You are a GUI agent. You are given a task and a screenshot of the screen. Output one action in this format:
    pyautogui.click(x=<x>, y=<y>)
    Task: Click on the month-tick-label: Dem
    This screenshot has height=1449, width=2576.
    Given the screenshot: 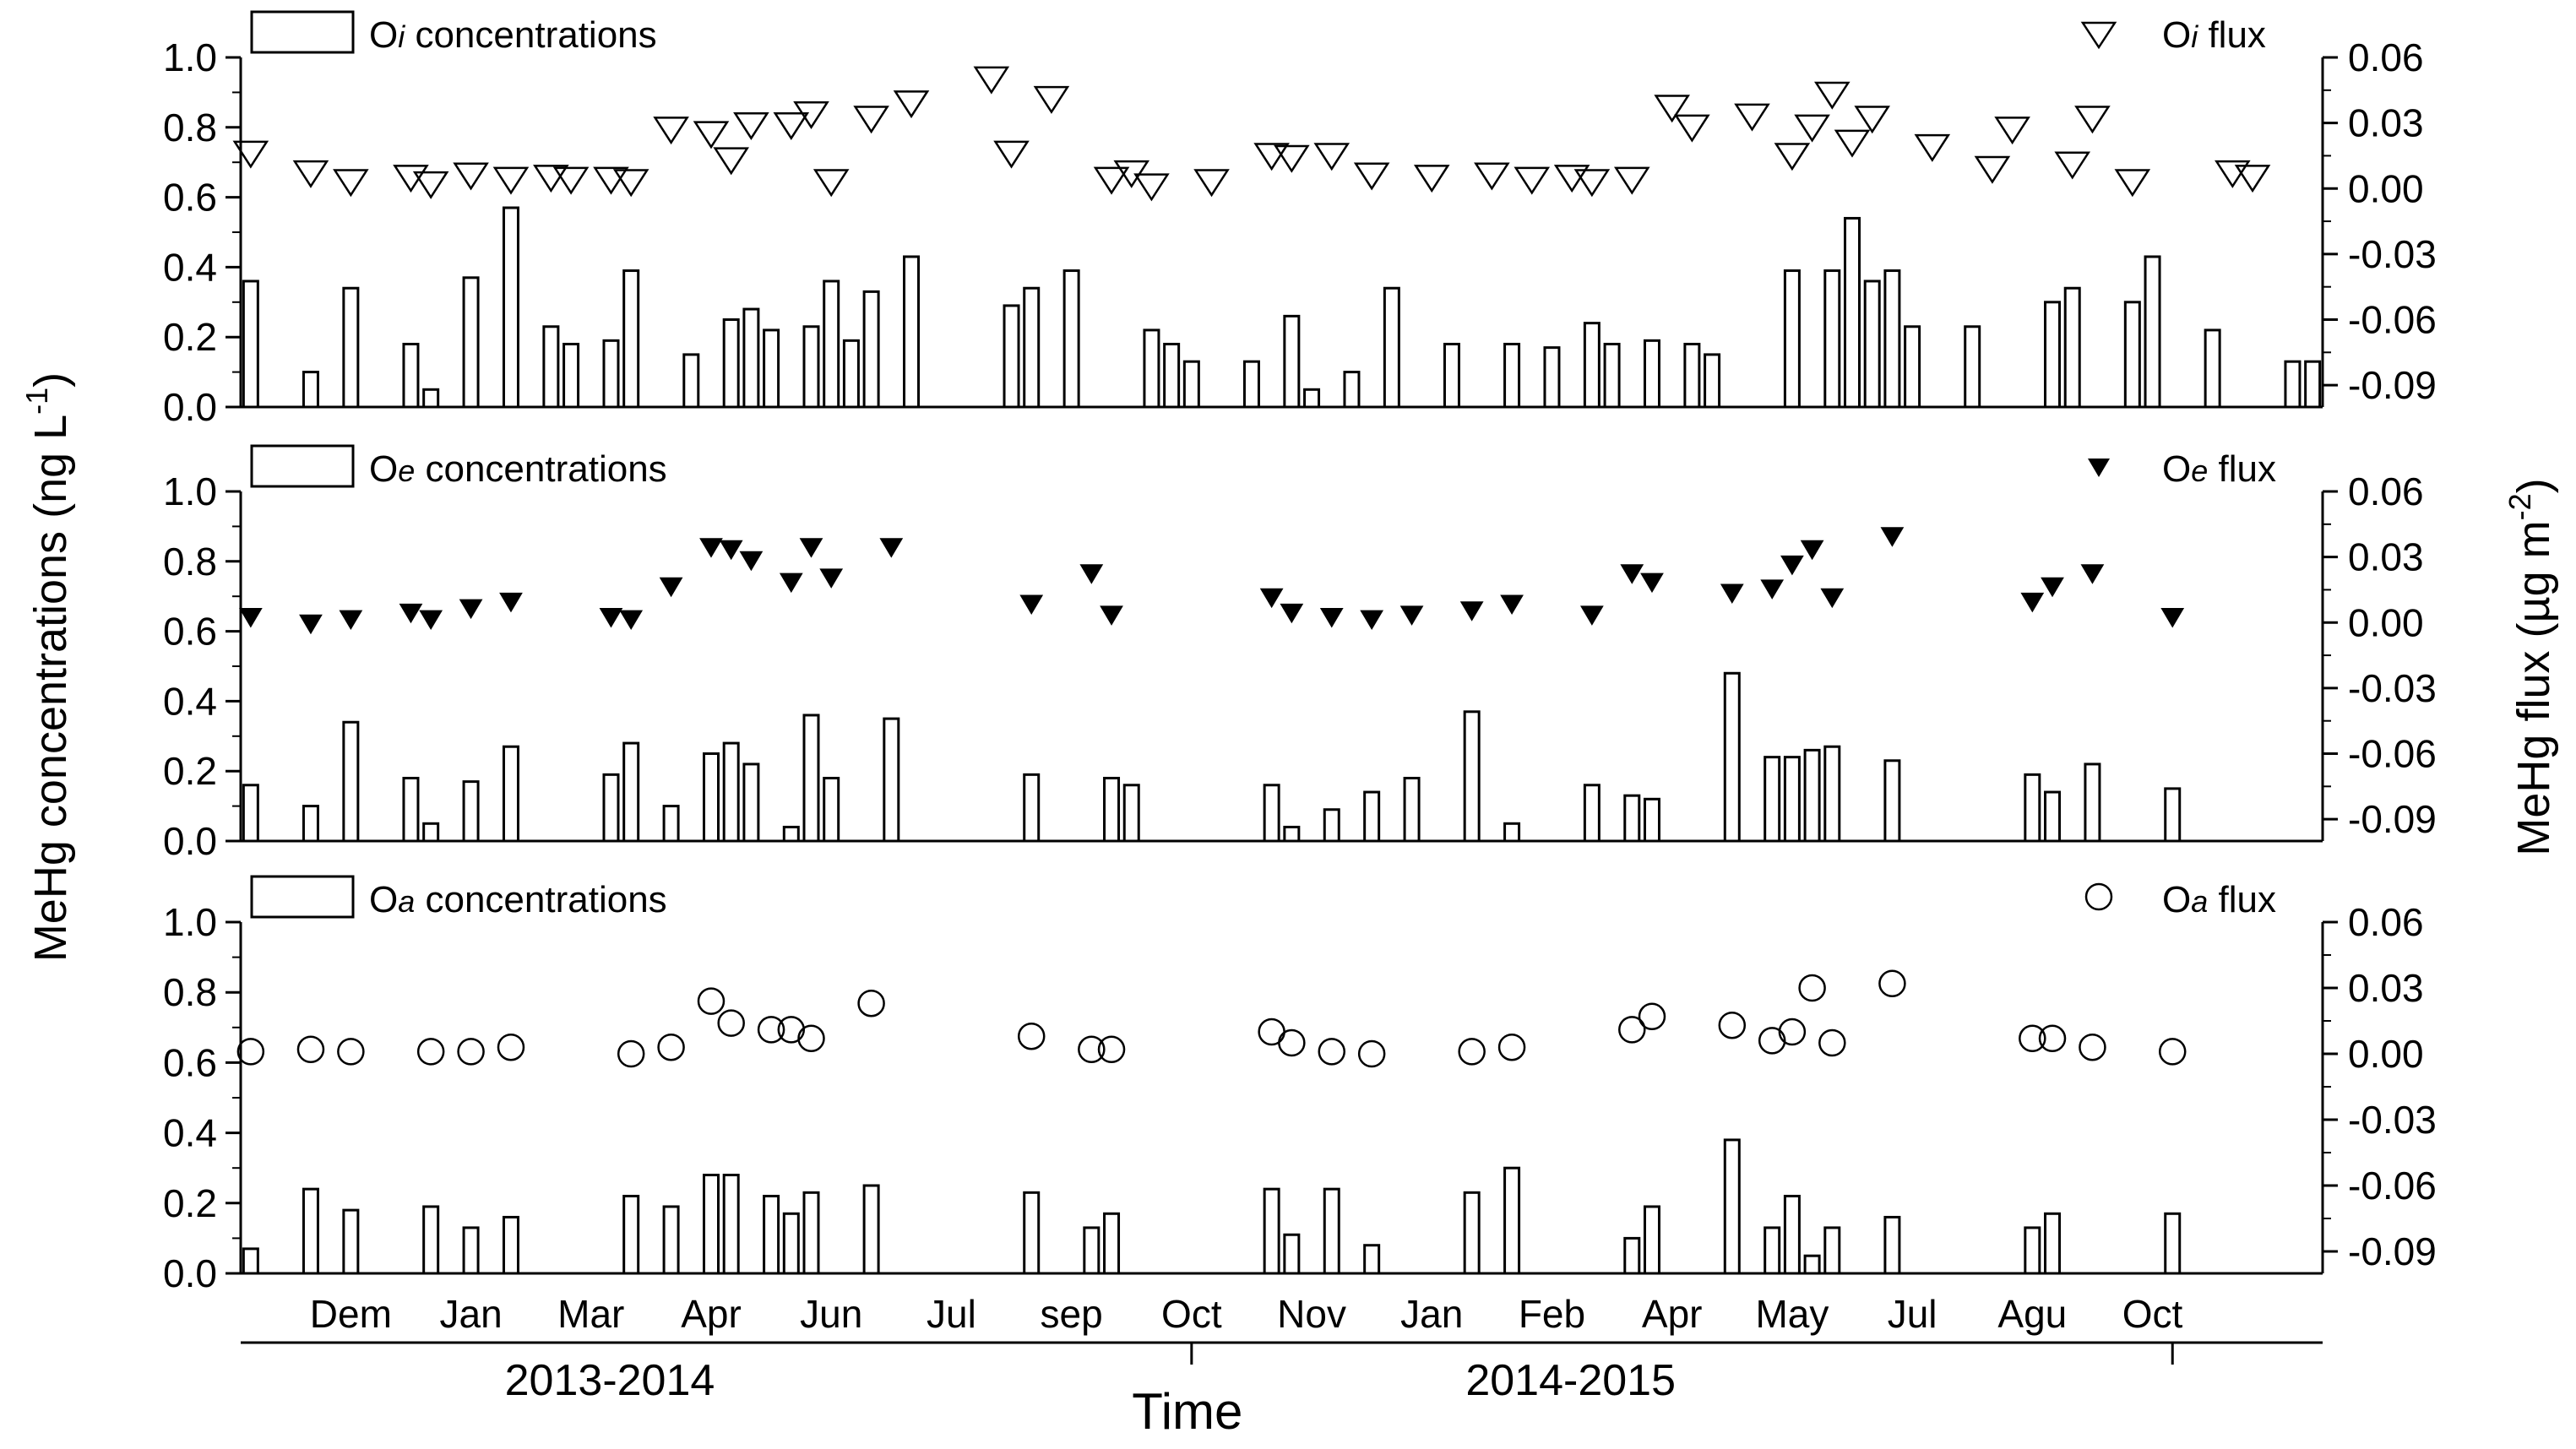 What is the action you would take?
    pyautogui.click(x=351, y=1314)
    